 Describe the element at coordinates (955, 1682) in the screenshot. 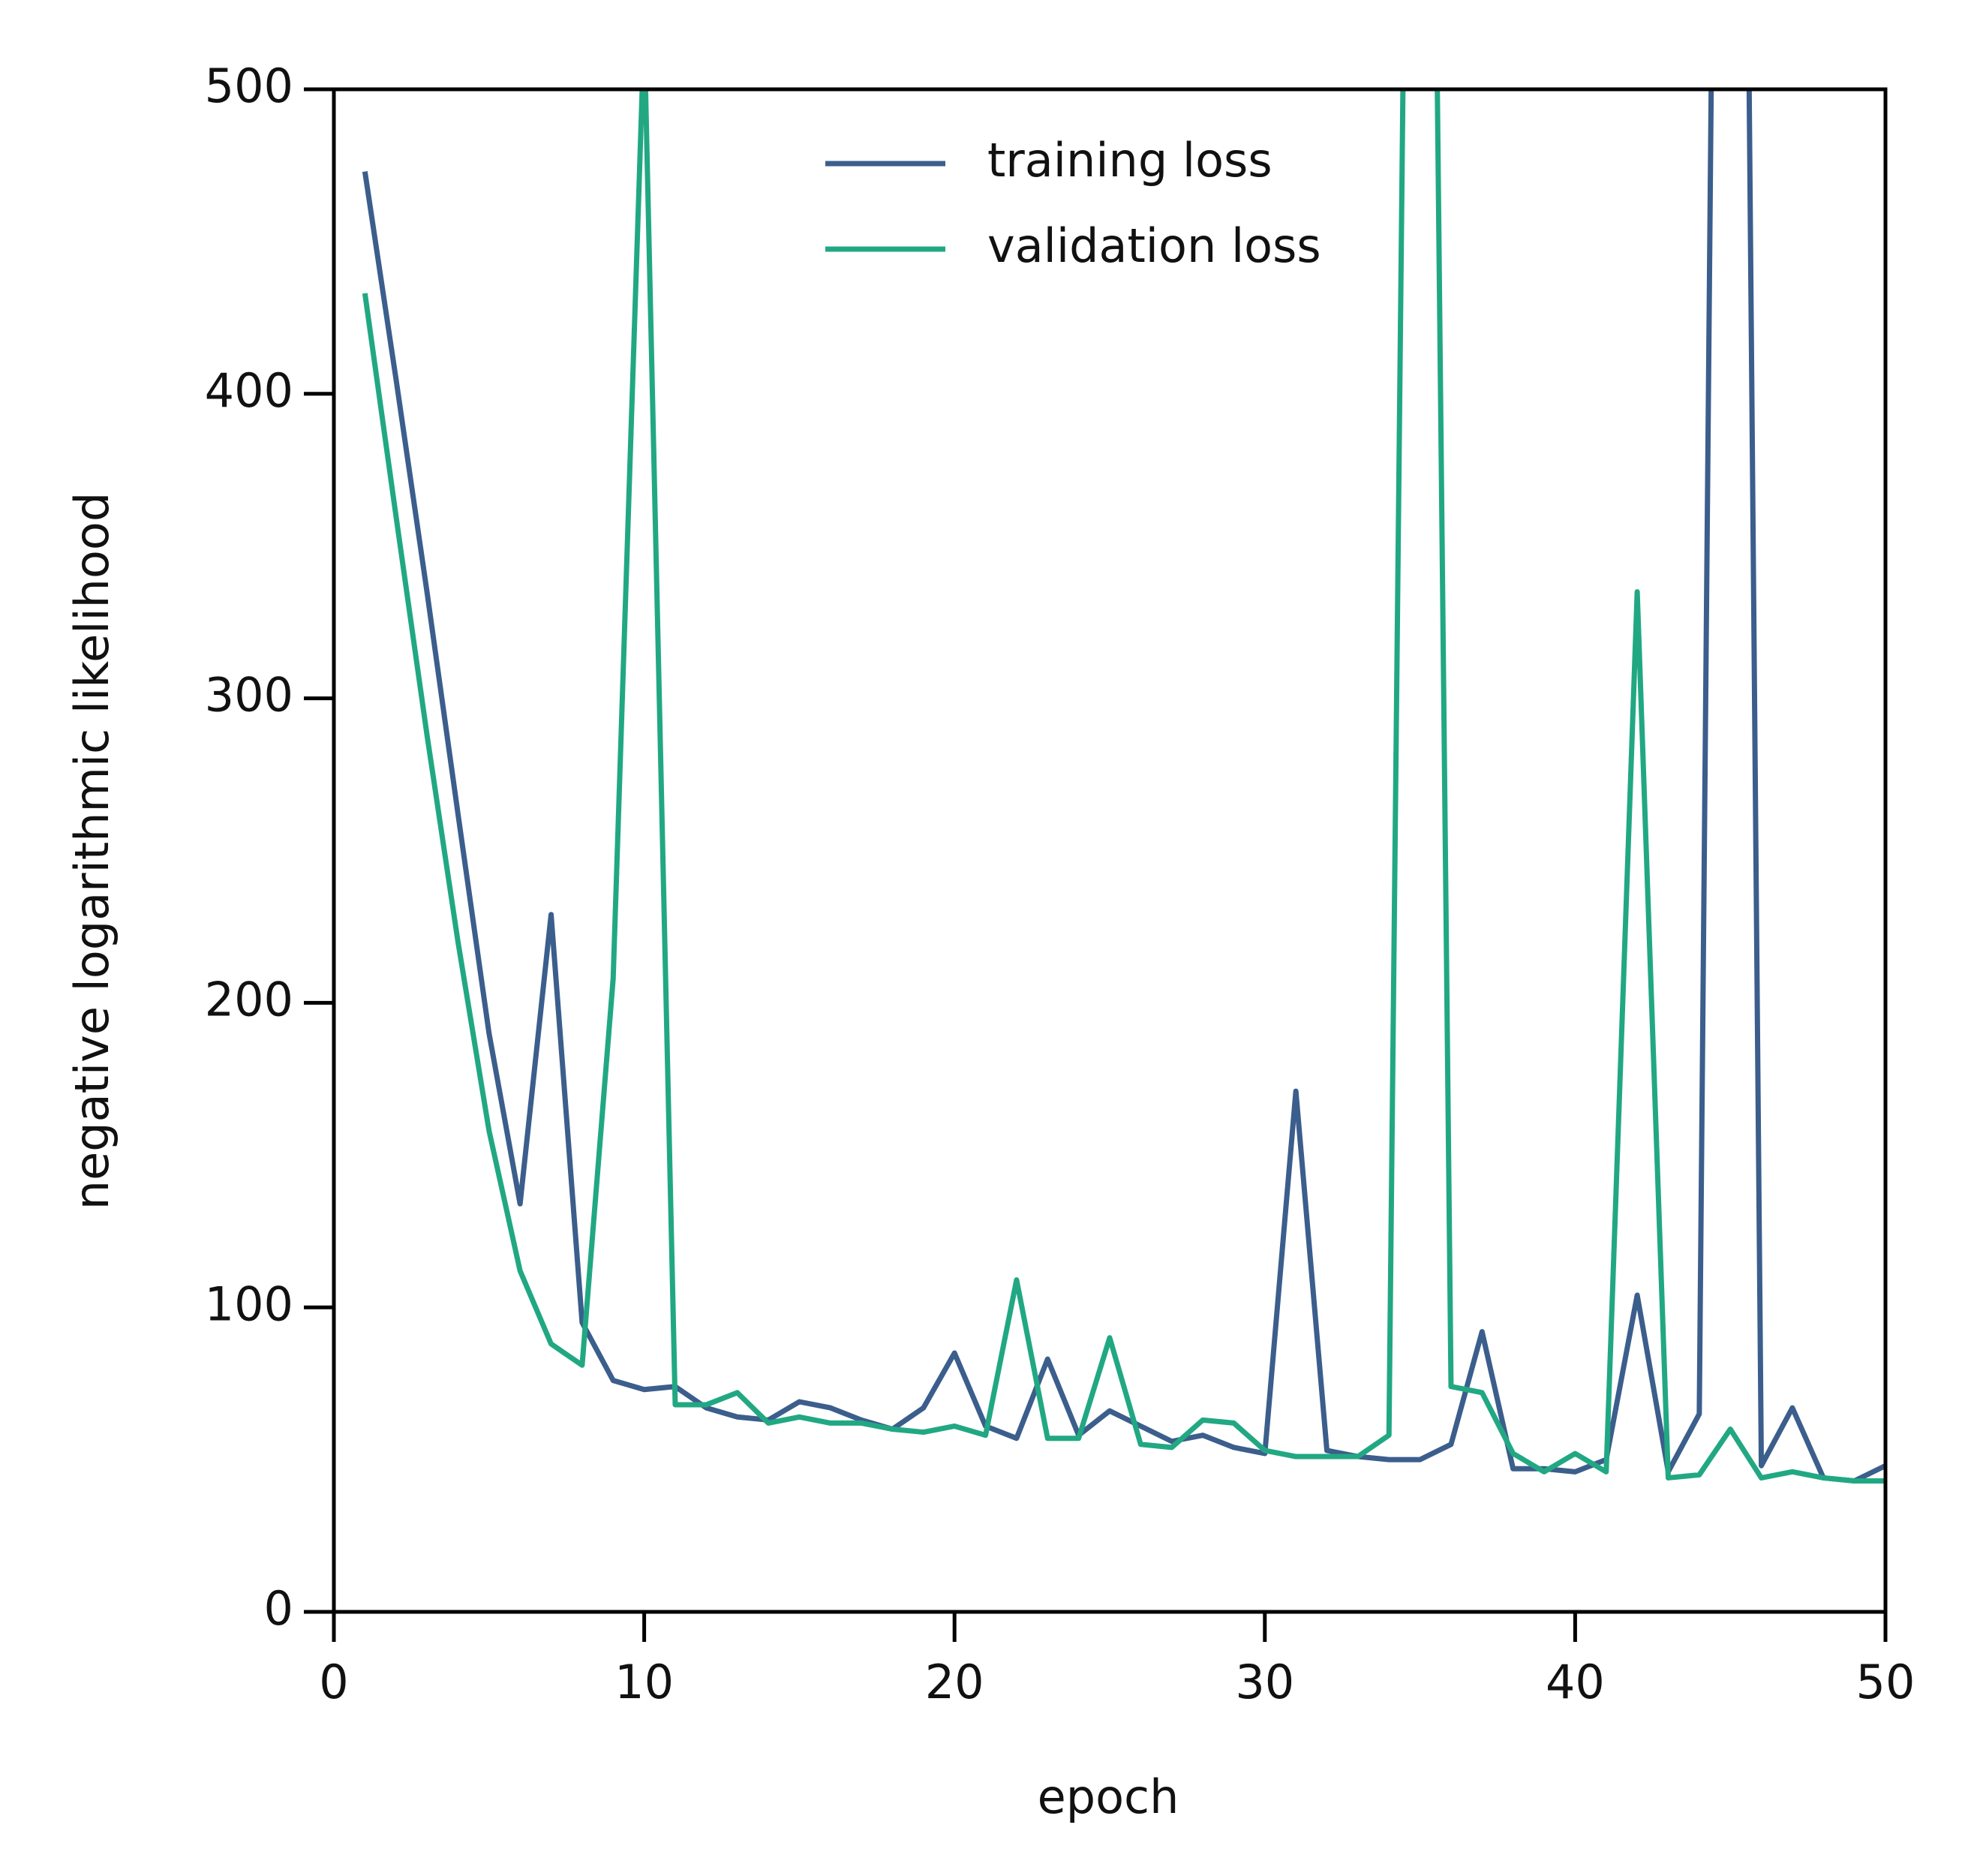

I see `x-tick-label: 20` at that location.